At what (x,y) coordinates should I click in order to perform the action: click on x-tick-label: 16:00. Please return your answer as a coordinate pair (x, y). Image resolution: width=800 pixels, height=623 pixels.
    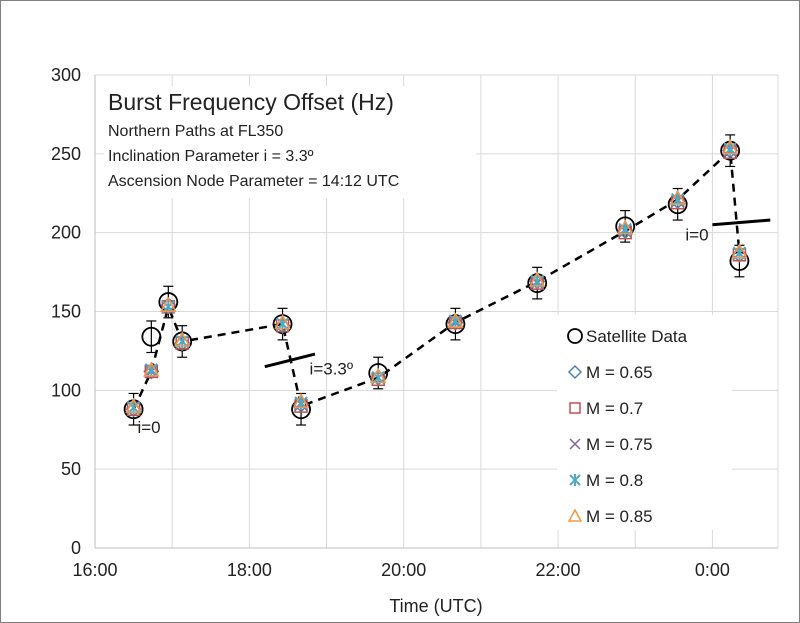
    Looking at the image, I should click on (94, 570).